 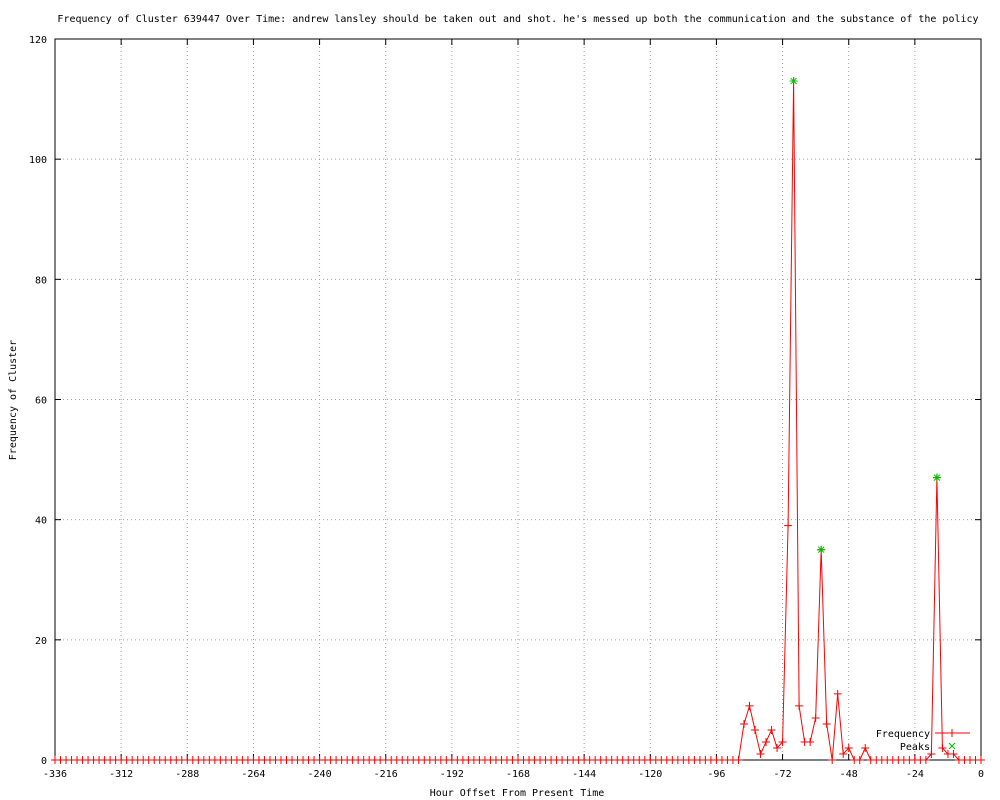 What do you see at coordinates (952, 746) in the screenshot?
I see `legend-peaks-marker` at bounding box center [952, 746].